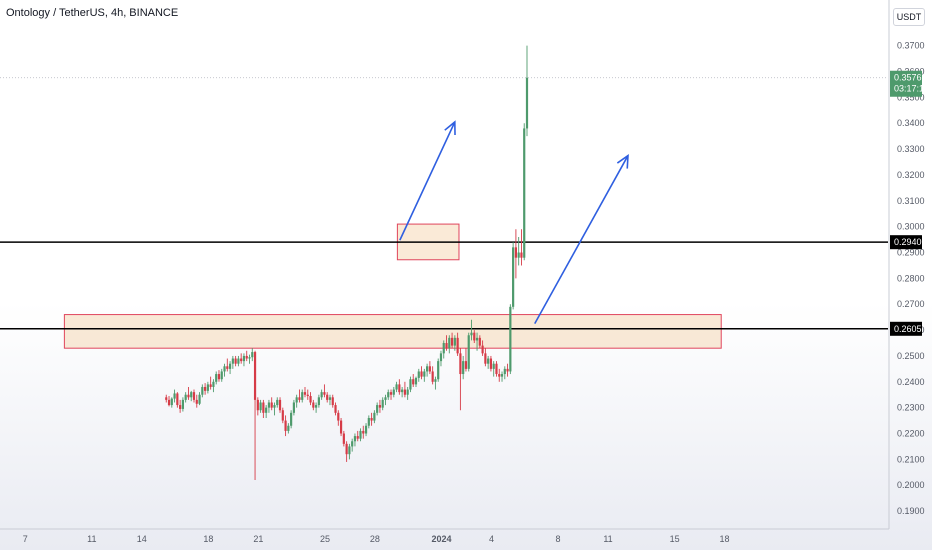 The width and height of the screenshot is (932, 550). What do you see at coordinates (514, 222) in the screenshot?
I see `arrows` at bounding box center [514, 222].